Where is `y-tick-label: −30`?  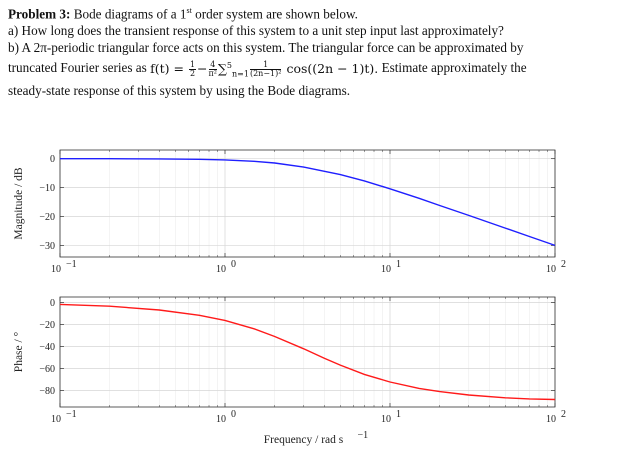 y-tick-label: −30 is located at coordinates (47, 246).